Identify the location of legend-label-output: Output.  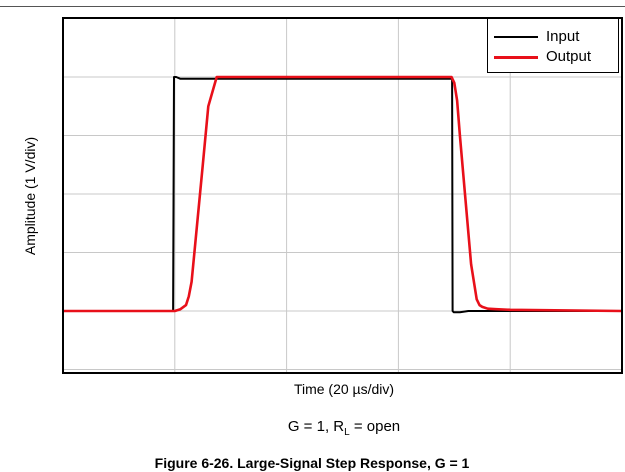
(569, 56).